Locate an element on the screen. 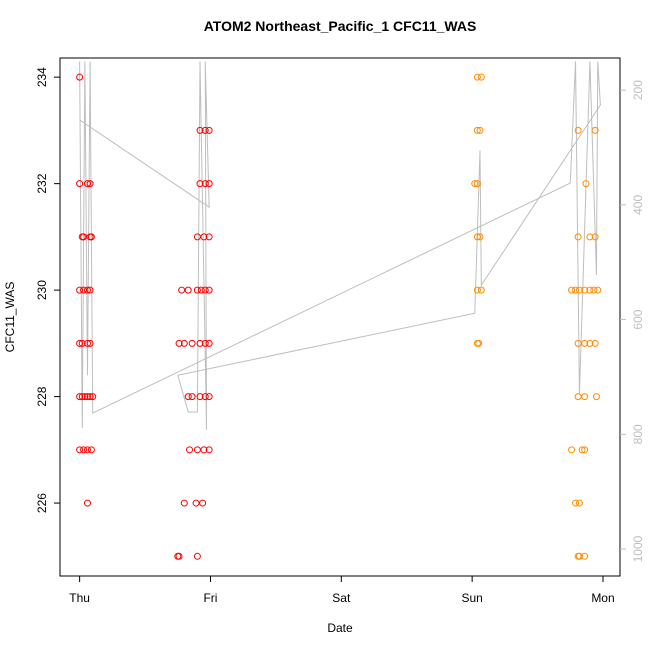  y2-tick-label: 1000 is located at coordinates (638, 548).